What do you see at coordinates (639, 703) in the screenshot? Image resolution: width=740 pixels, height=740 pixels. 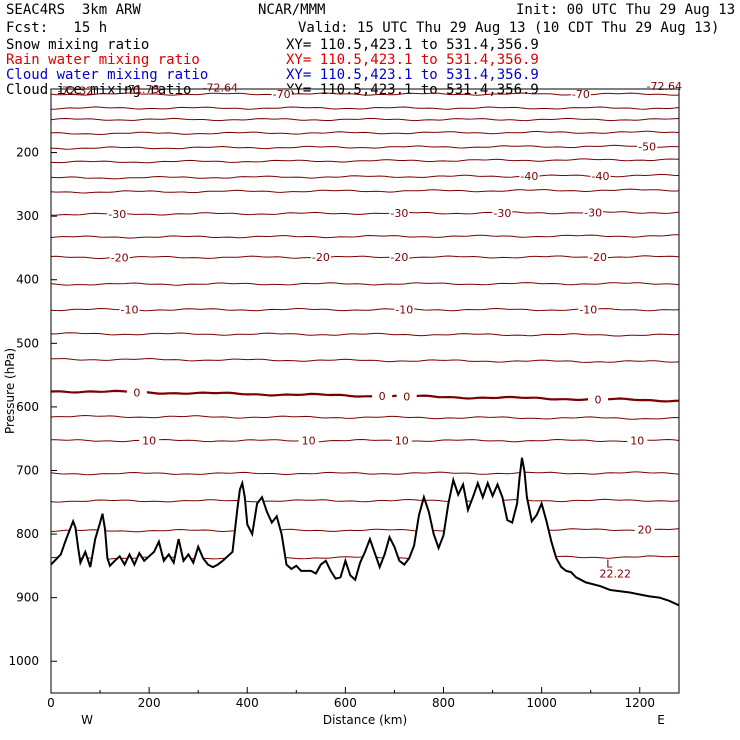 I see `x-tick-label: 1200` at bounding box center [639, 703].